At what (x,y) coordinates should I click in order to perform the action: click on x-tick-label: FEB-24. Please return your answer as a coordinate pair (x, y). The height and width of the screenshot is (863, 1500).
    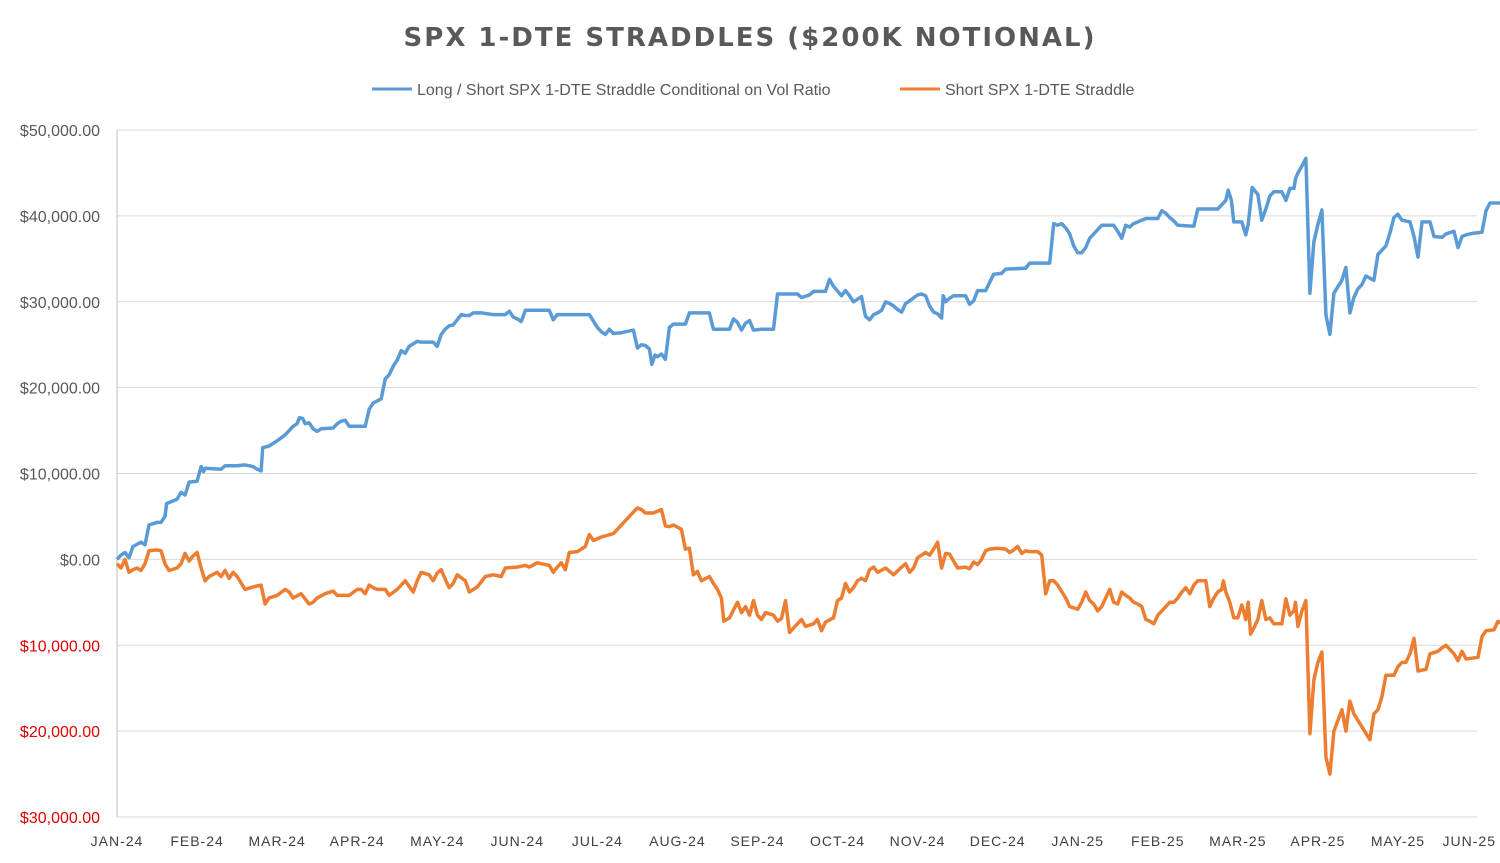
    Looking at the image, I should click on (196, 841).